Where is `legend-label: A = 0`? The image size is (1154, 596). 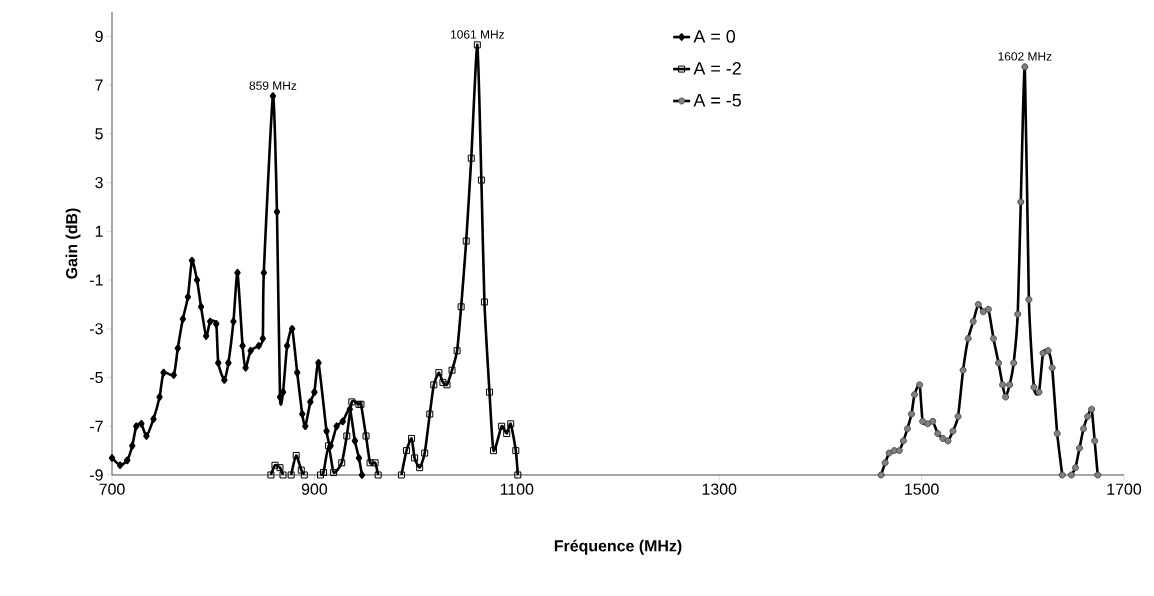 legend-label: A = 0 is located at coordinates (714, 36).